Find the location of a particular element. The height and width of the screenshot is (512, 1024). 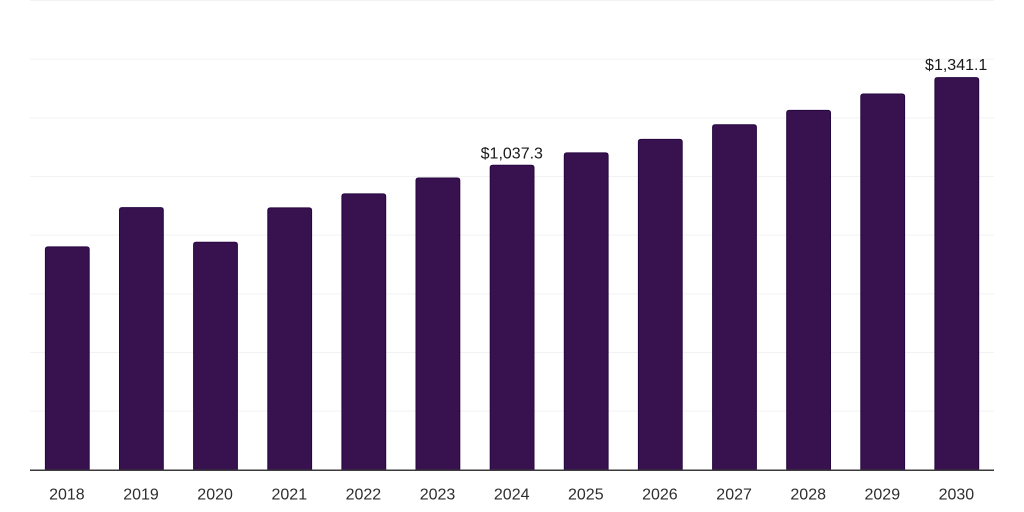

svg-text: 2023 is located at coordinates (438, 495).